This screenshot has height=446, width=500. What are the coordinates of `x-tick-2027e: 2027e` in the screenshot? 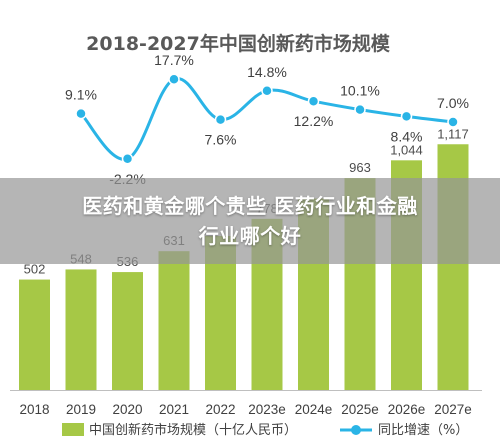 It's located at (453, 409).